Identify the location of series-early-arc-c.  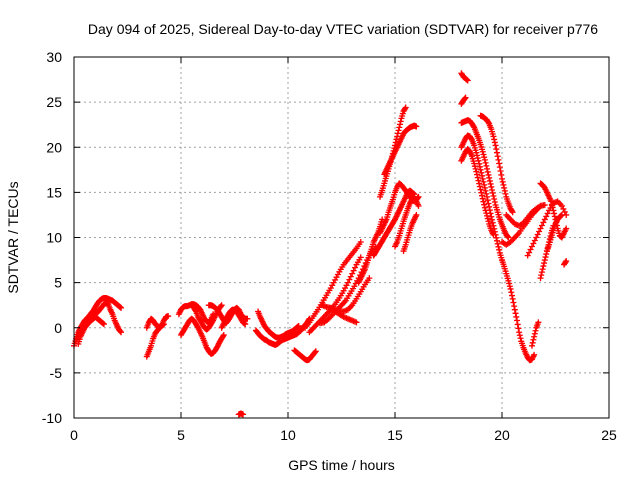
(91, 330).